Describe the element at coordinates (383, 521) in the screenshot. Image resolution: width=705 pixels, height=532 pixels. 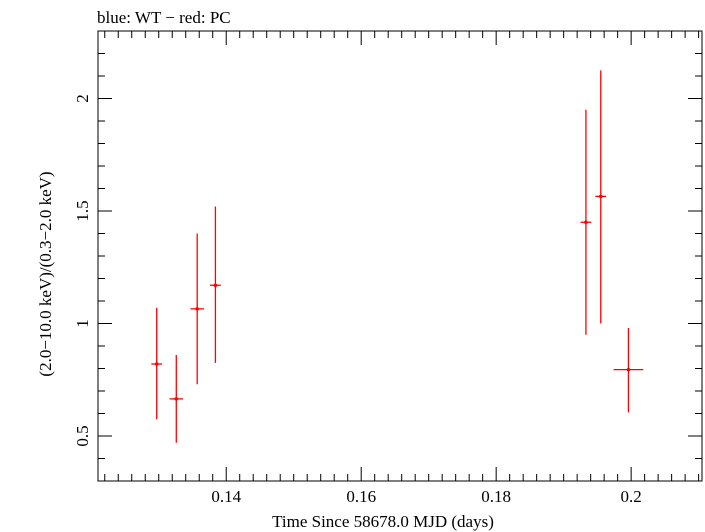
I see `x-axis-label: Time Since 58678.0 MJD (days)` at that location.